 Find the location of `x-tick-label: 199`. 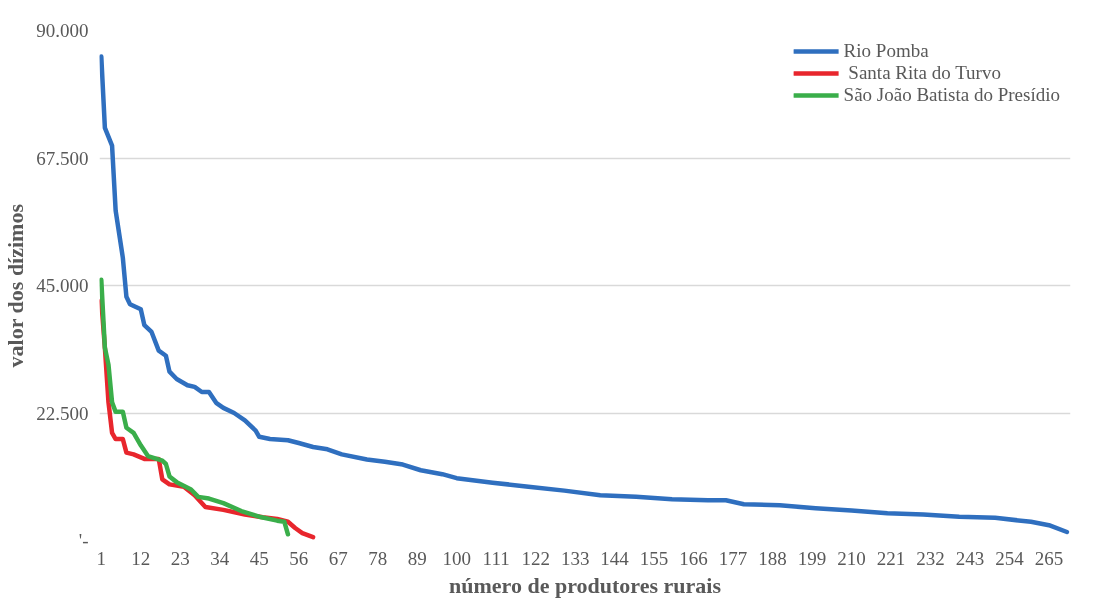

x-tick-label: 199 is located at coordinates (812, 558).